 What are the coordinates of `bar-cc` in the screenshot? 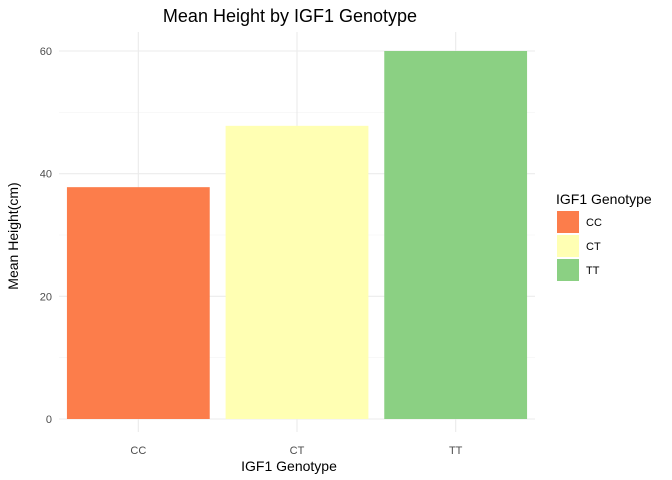 It's located at (138, 303).